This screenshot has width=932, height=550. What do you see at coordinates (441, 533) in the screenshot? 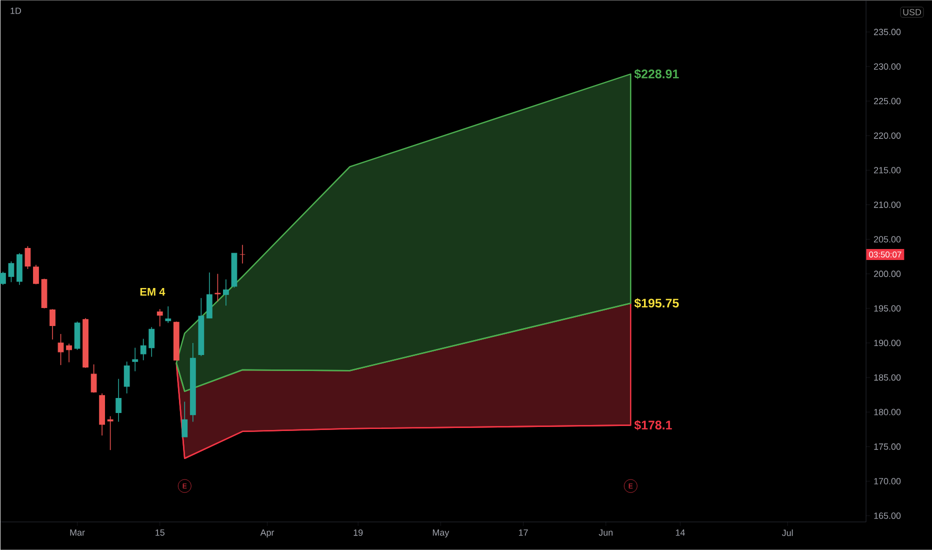
I see `x-tick-label: May` at bounding box center [441, 533].